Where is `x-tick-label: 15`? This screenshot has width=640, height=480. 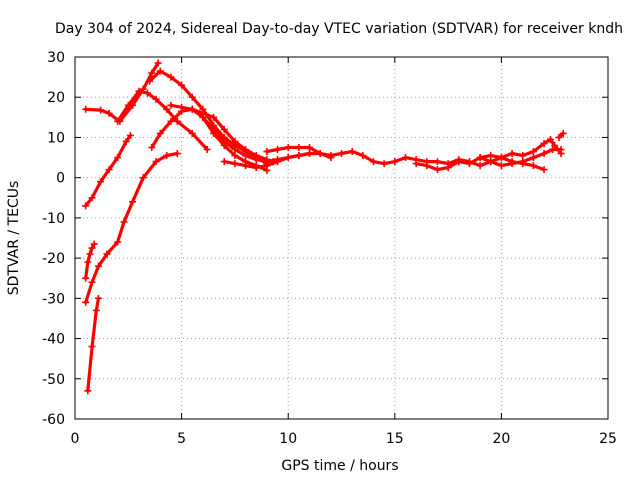 x-tick-label: 15 is located at coordinates (395, 439).